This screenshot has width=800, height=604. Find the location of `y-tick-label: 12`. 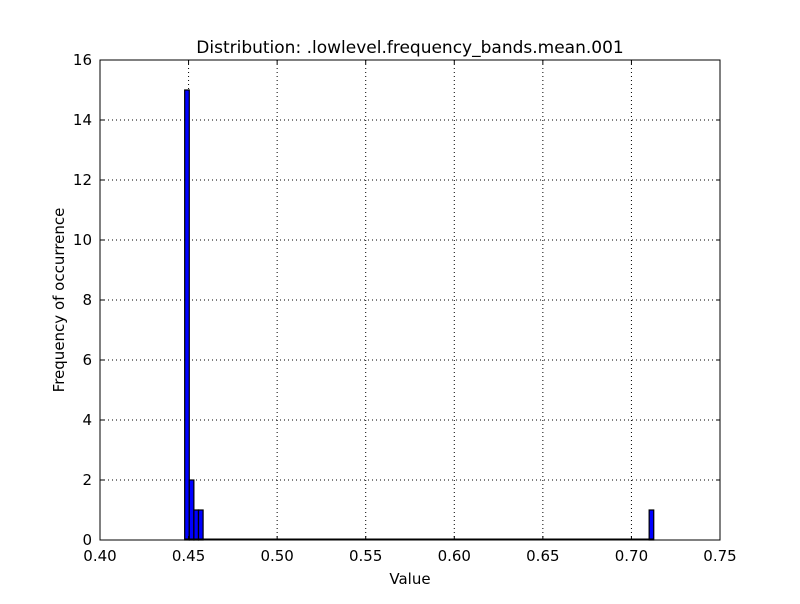

y-tick-label: 12 is located at coordinates (82, 180).